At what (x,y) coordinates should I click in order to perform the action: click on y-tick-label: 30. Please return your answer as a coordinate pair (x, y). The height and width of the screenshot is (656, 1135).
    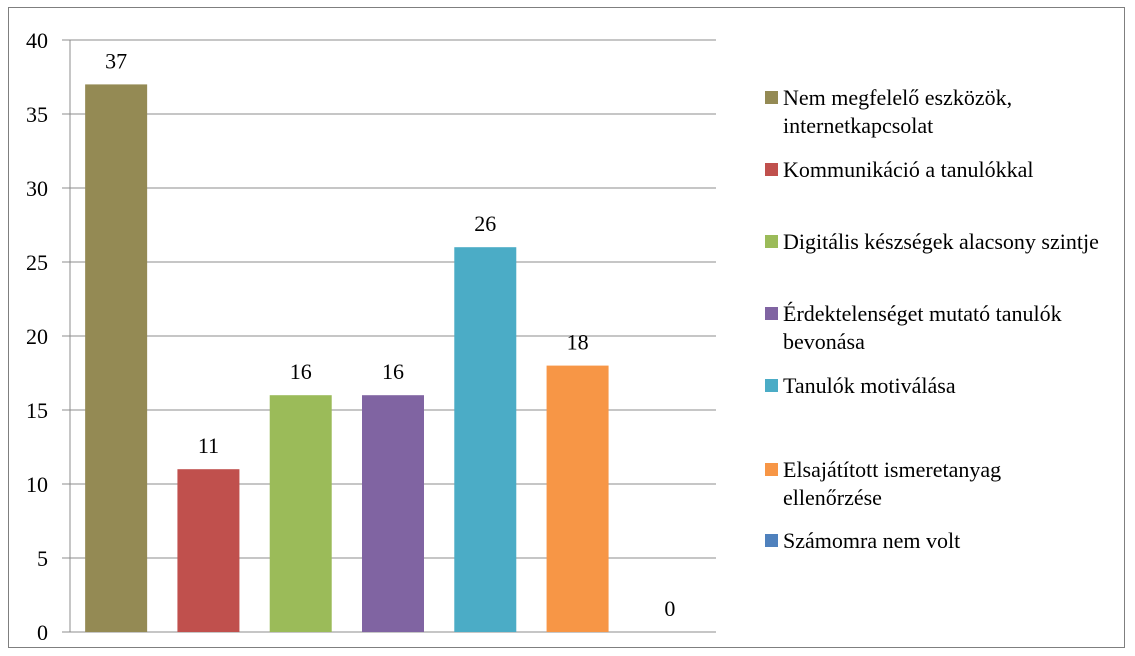
    Looking at the image, I should click on (37, 188).